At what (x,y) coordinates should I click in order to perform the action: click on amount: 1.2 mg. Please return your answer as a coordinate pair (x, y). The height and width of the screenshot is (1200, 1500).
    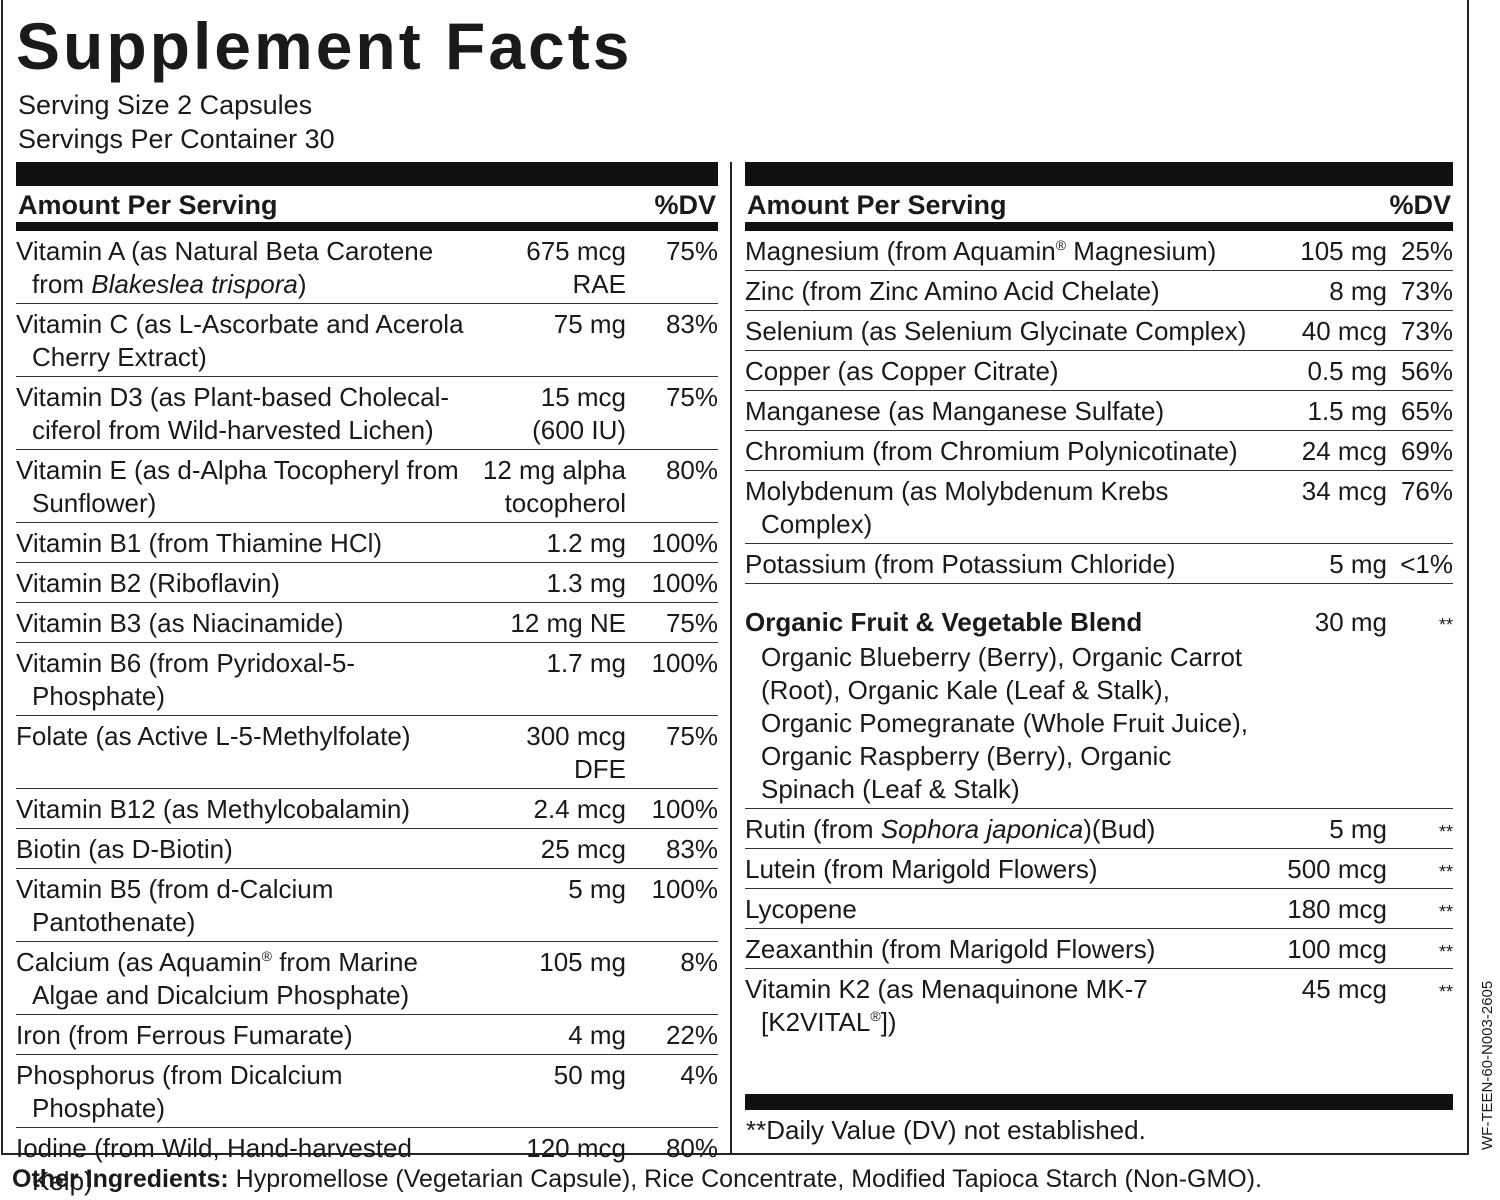
    Looking at the image, I should click on (546, 543).